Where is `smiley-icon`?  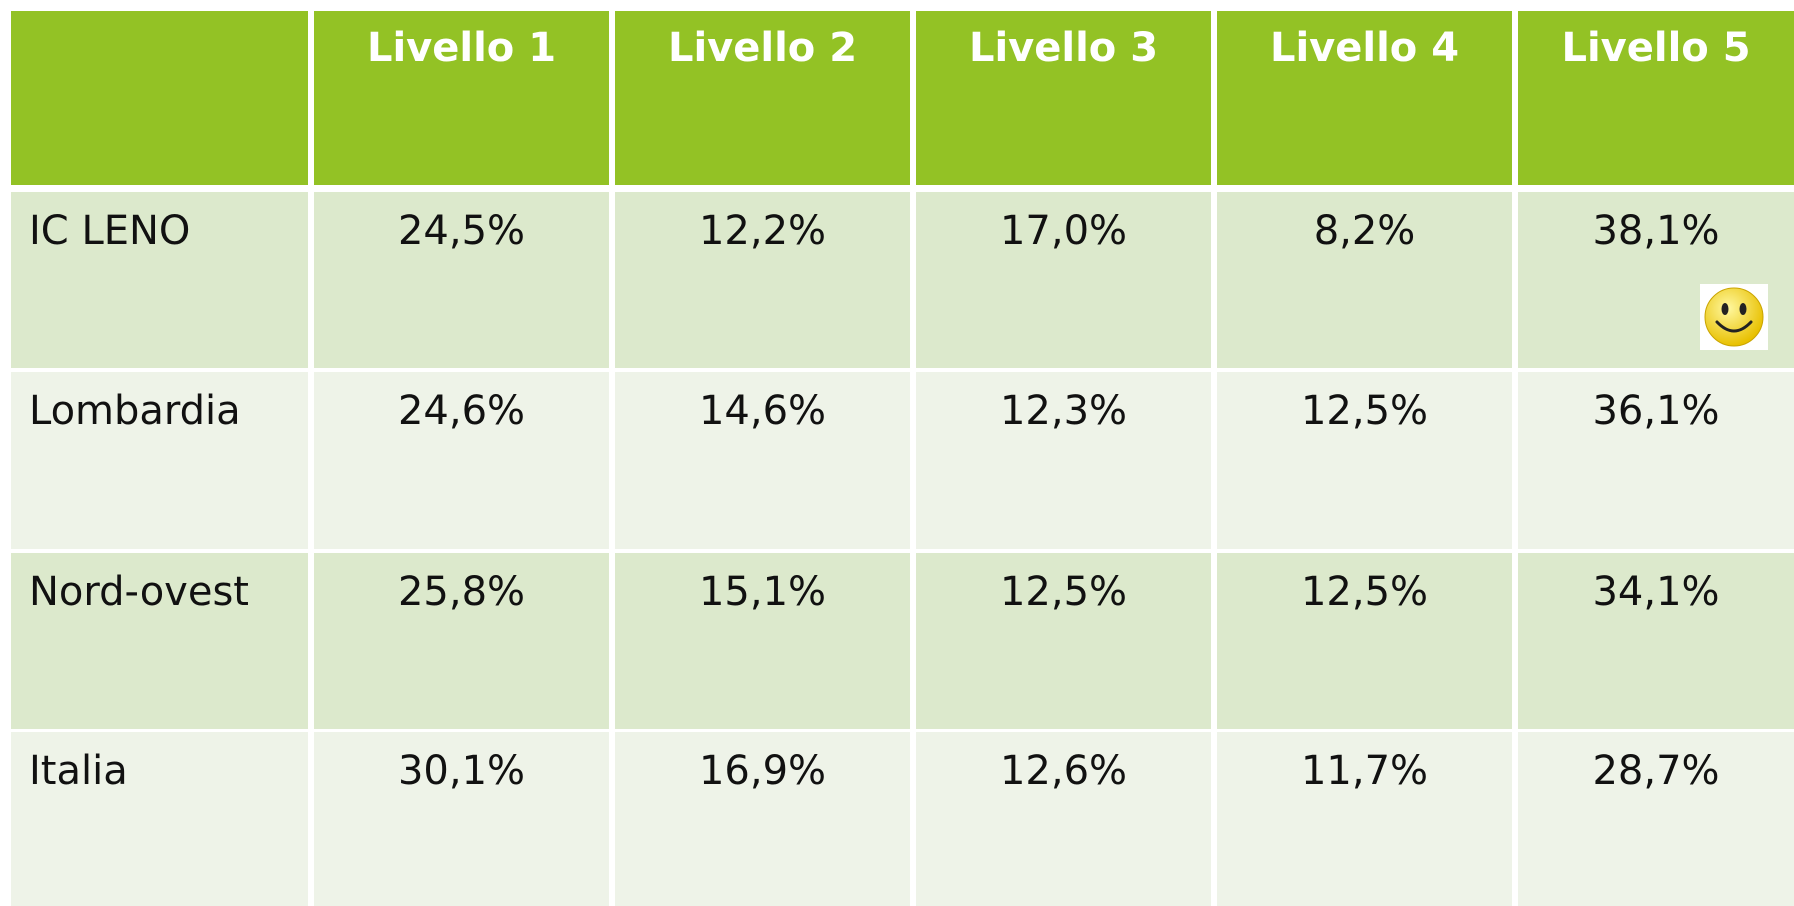
smiley-icon is located at coordinates (1734, 317).